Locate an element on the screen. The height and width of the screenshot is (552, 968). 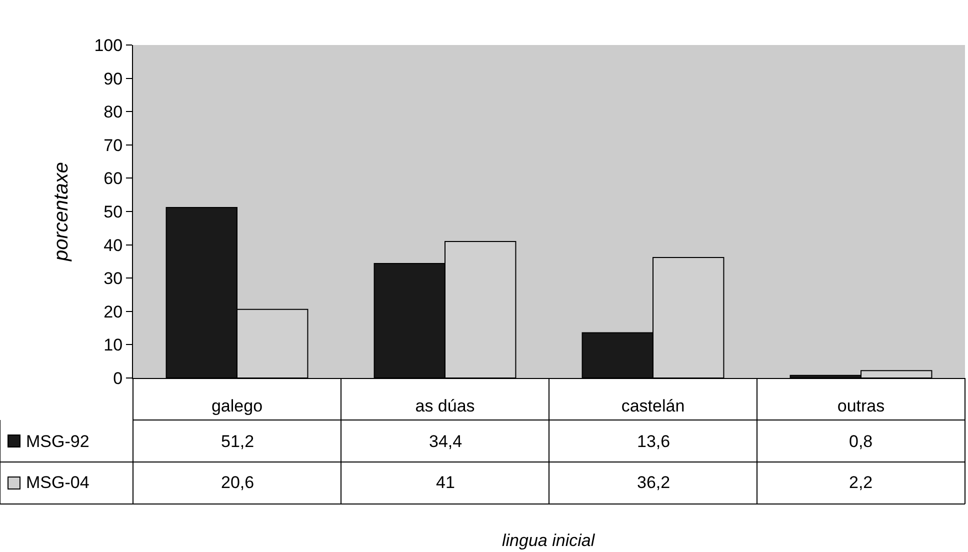
data-label: 2,2 is located at coordinates (861, 482).